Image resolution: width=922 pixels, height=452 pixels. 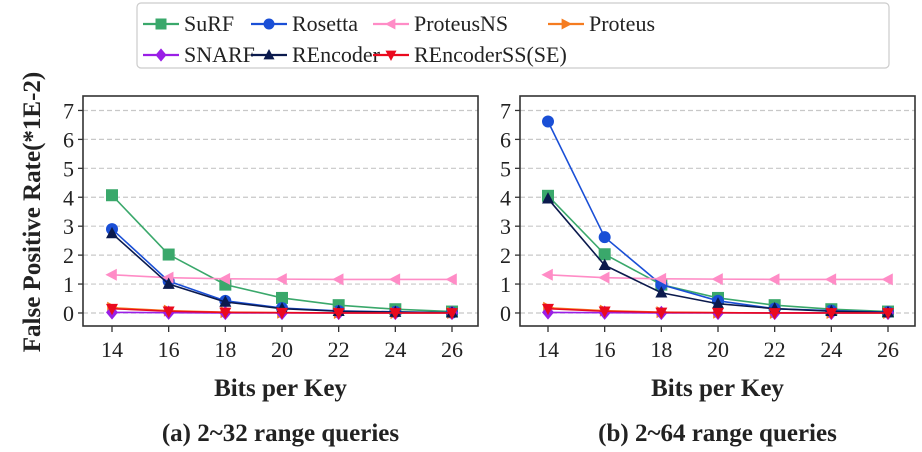 I want to click on legend-label: REncoderSS(SE), so click(x=490, y=54).